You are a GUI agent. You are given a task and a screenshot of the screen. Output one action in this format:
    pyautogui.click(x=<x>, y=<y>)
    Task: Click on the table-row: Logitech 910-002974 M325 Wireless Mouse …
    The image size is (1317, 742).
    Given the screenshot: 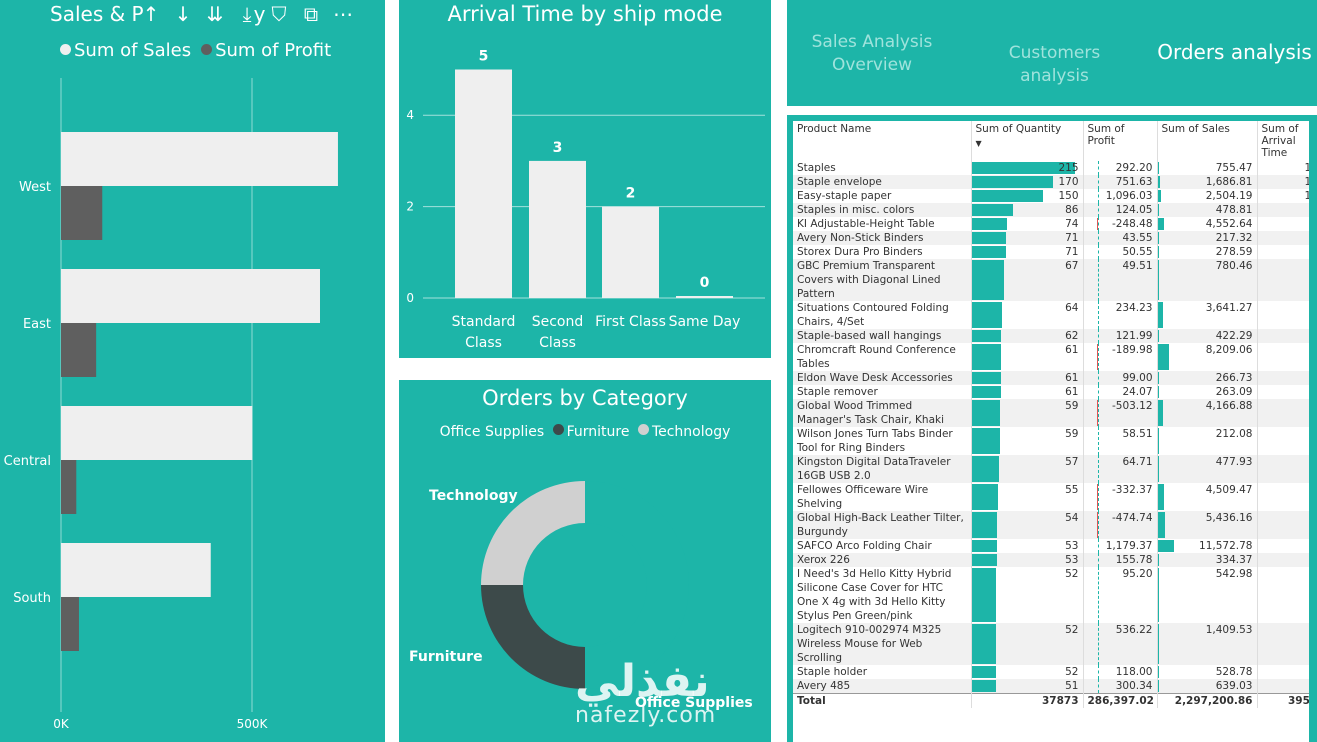 What is the action you would take?
    pyautogui.click(x=1051, y=644)
    